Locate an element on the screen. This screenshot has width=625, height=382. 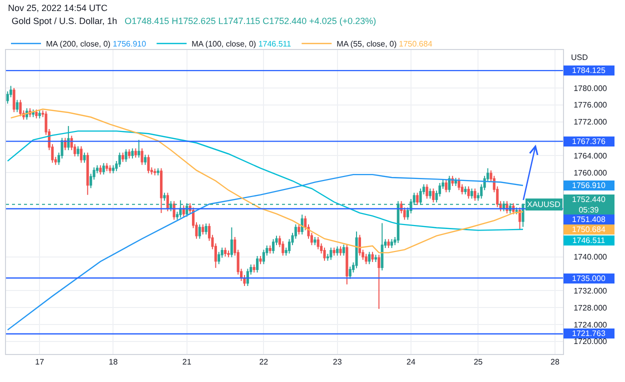
y-tick-label: 1728.000 is located at coordinates (591, 307).